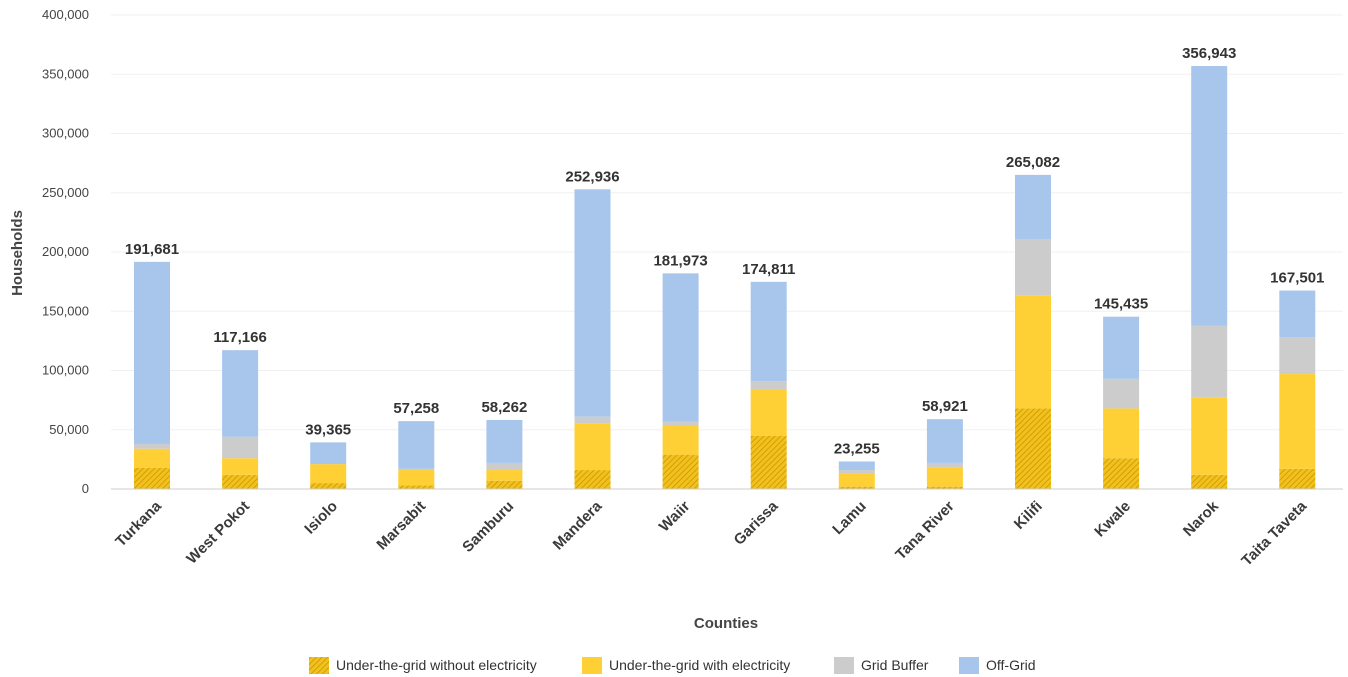 This screenshot has height=677, width=1348. Describe the element at coordinates (768, 412) in the screenshot. I see `bar-segment-under-the-grid-with-electricity-garissa` at that location.